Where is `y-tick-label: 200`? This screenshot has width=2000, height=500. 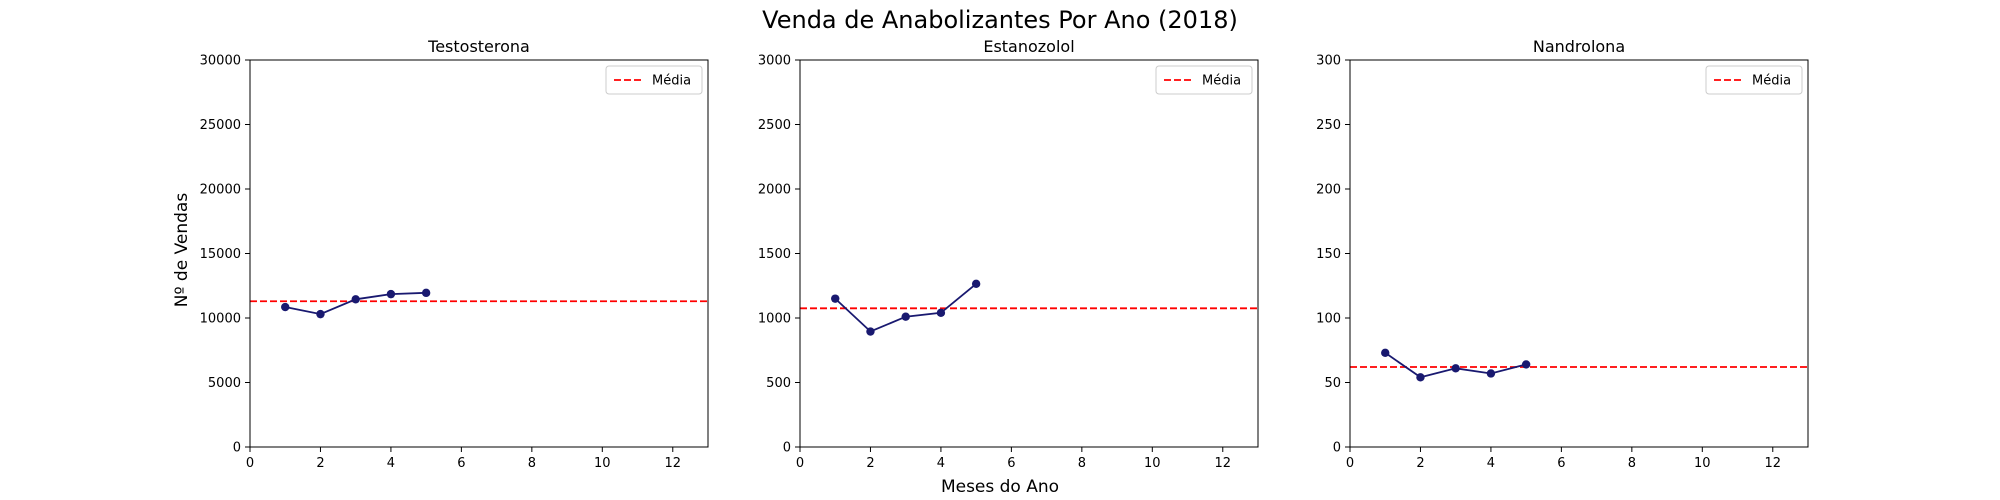
y-tick-label: 200 is located at coordinates (1328, 190).